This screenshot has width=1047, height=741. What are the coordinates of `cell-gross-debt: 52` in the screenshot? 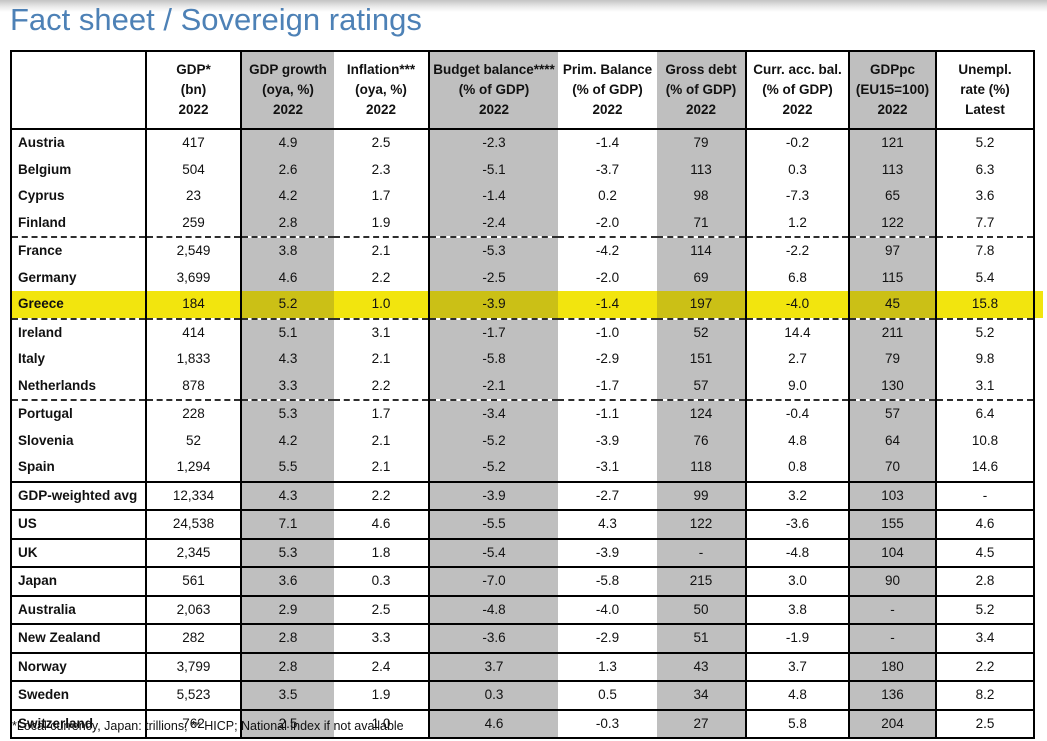 It's located at (701, 331).